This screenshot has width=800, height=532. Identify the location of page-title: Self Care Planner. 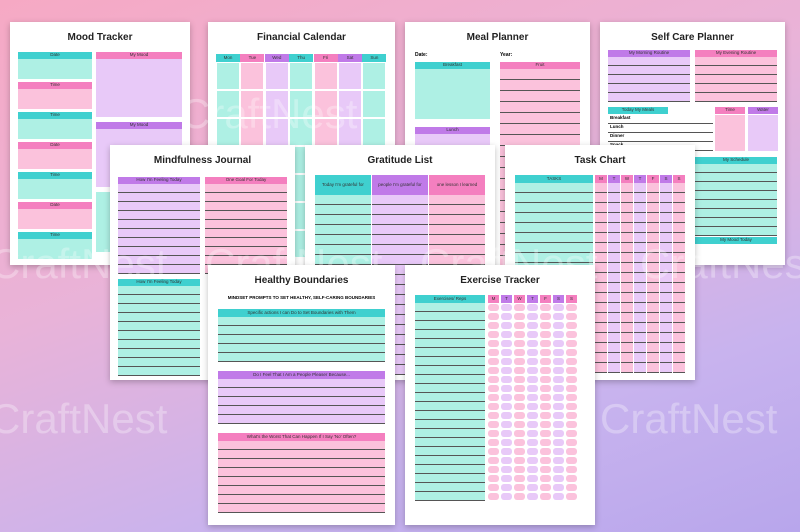
(692, 37).